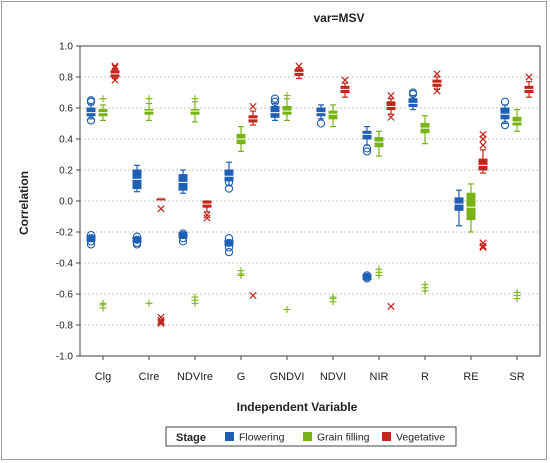 Image resolution: width=550 pixels, height=463 pixels. What do you see at coordinates (470, 377) in the screenshot?
I see `x-tick-label: RE` at bounding box center [470, 377].